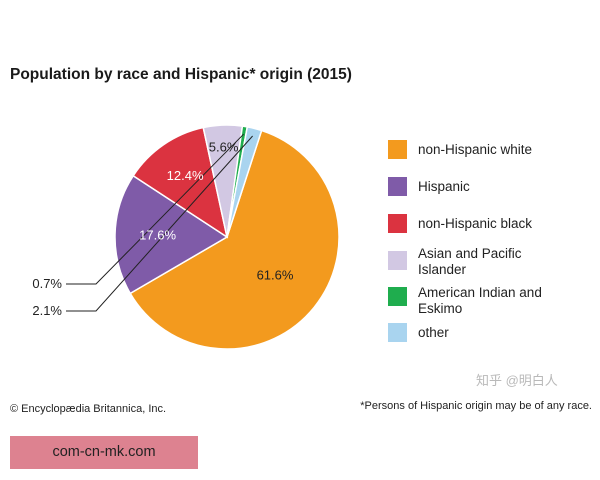 Image resolution: width=600 pixels, height=480 pixels. What do you see at coordinates (224, 147) in the screenshot?
I see `slice-value-label: 5.6%` at bounding box center [224, 147].